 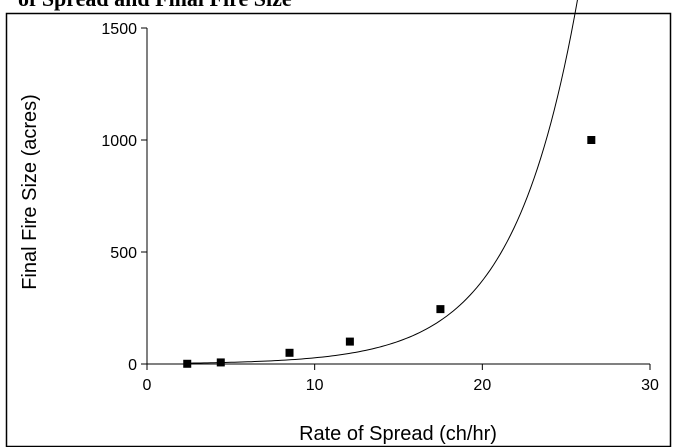 What do you see at coordinates (147, 385) in the screenshot?
I see `x-tick-label: 0` at bounding box center [147, 385].